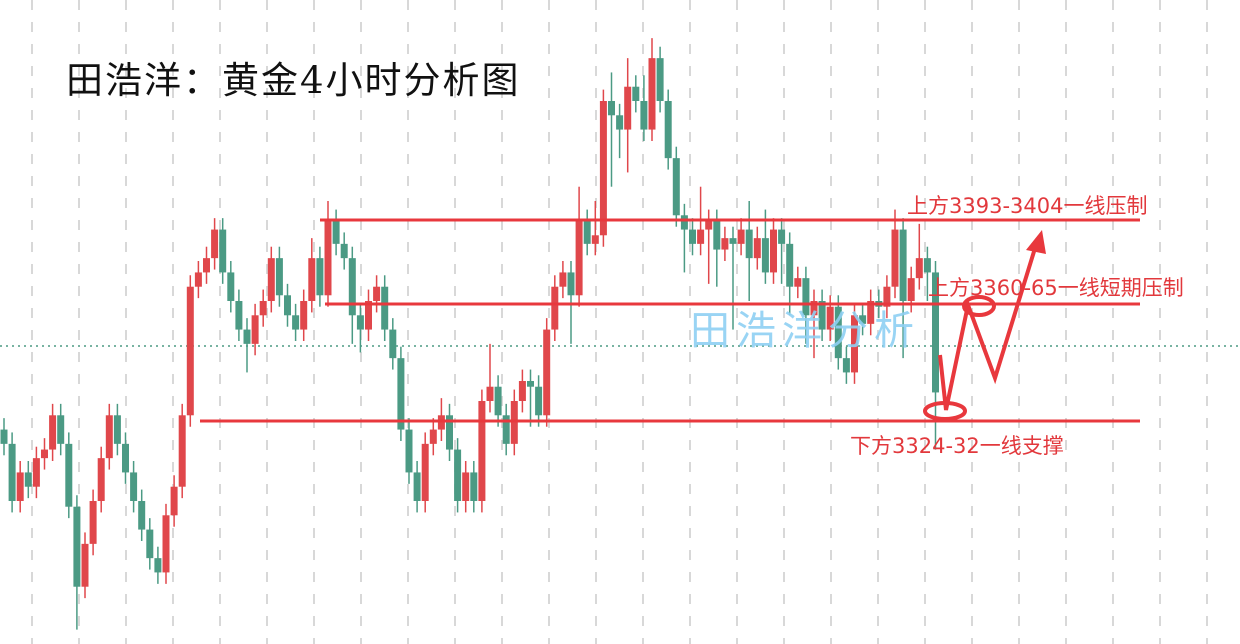 Image resolution: width=1240 pixels, height=644 pixels. What do you see at coordinates (293, 80) in the screenshot?
I see `chart-title: 田浩洋：黄金4小时分析图` at bounding box center [293, 80].